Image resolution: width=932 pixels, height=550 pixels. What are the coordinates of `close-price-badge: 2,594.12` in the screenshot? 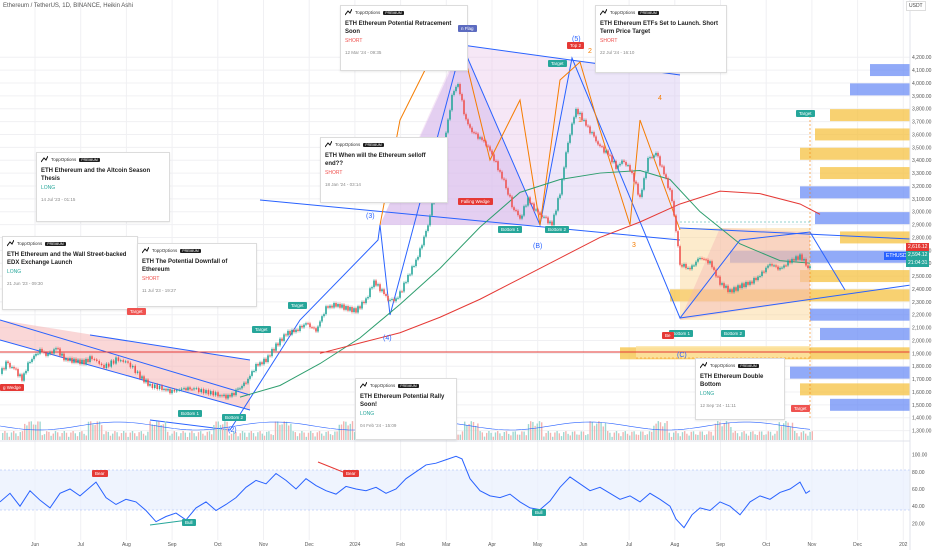 It's located at (918, 255).